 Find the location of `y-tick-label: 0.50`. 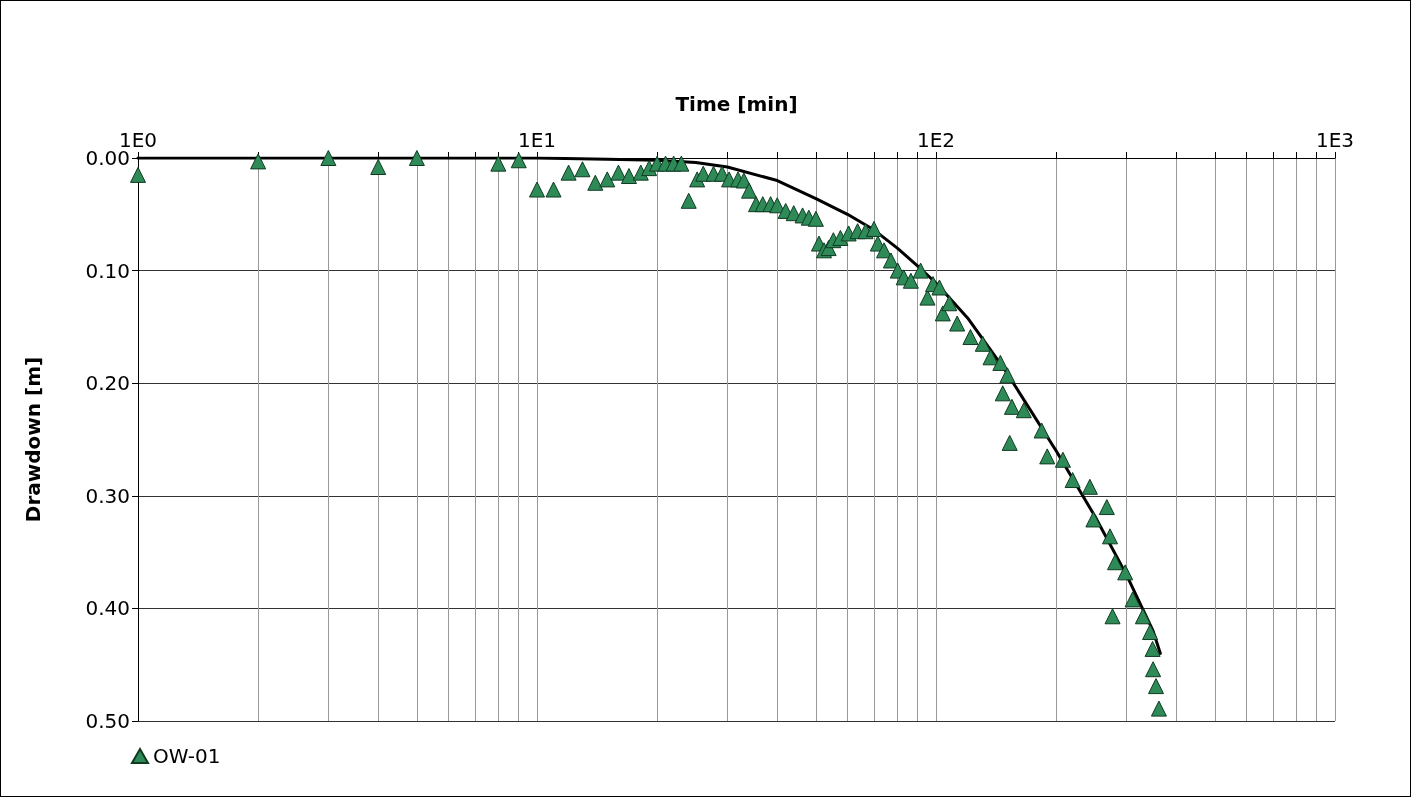

y-tick-label: 0.50 is located at coordinates (107, 721).